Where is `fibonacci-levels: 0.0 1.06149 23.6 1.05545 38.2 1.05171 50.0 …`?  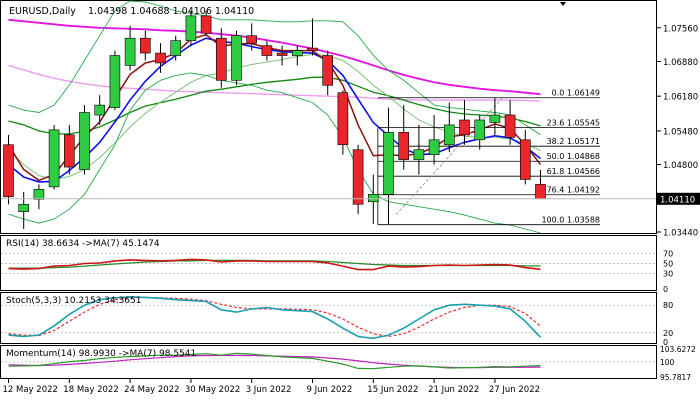 fibonacci-levels: 0.0 1.06149 23.6 1.05545 38.2 1.05171 50.0 … is located at coordinates (488, 157).